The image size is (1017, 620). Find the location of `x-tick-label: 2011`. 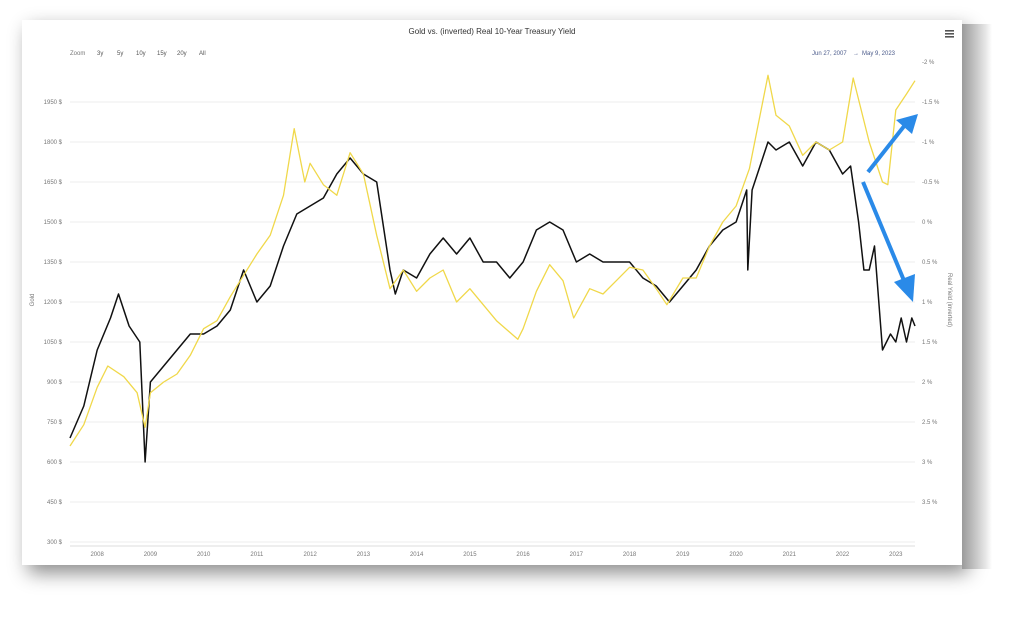

x-tick-label: 2011 is located at coordinates (257, 555).